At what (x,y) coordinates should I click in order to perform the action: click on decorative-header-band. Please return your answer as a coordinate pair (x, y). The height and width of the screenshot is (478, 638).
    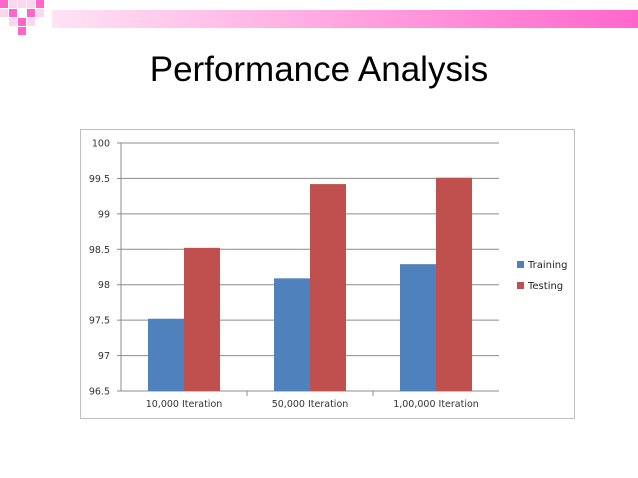
    Looking at the image, I should click on (319, 17).